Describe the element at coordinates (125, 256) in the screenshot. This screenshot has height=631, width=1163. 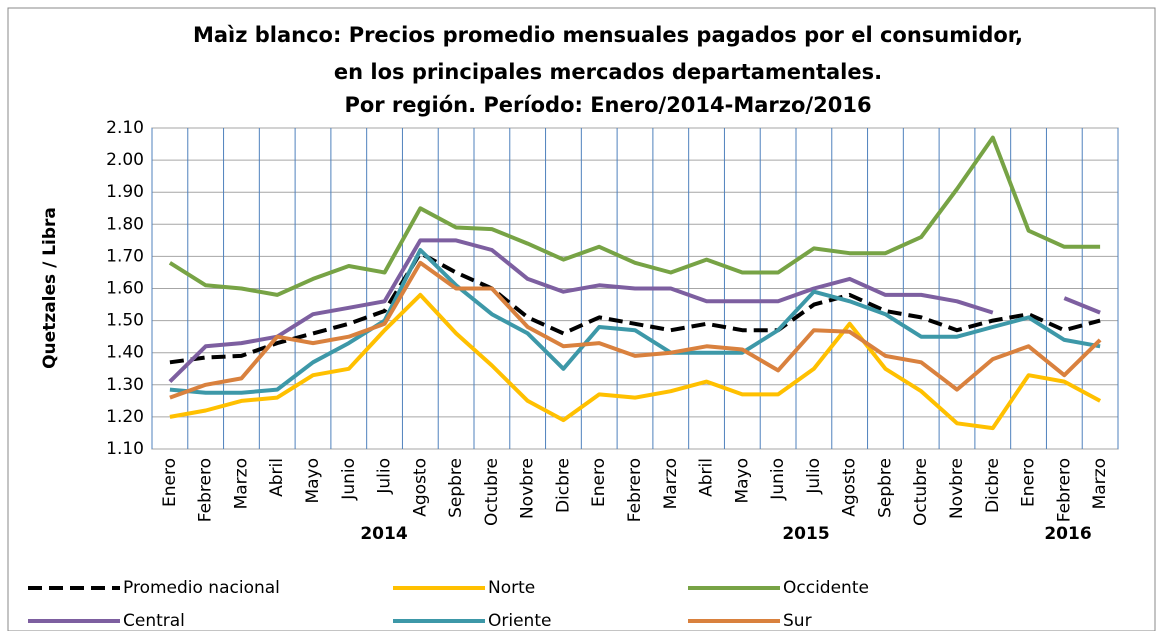
I see `y-tick-label: 1.70` at that location.